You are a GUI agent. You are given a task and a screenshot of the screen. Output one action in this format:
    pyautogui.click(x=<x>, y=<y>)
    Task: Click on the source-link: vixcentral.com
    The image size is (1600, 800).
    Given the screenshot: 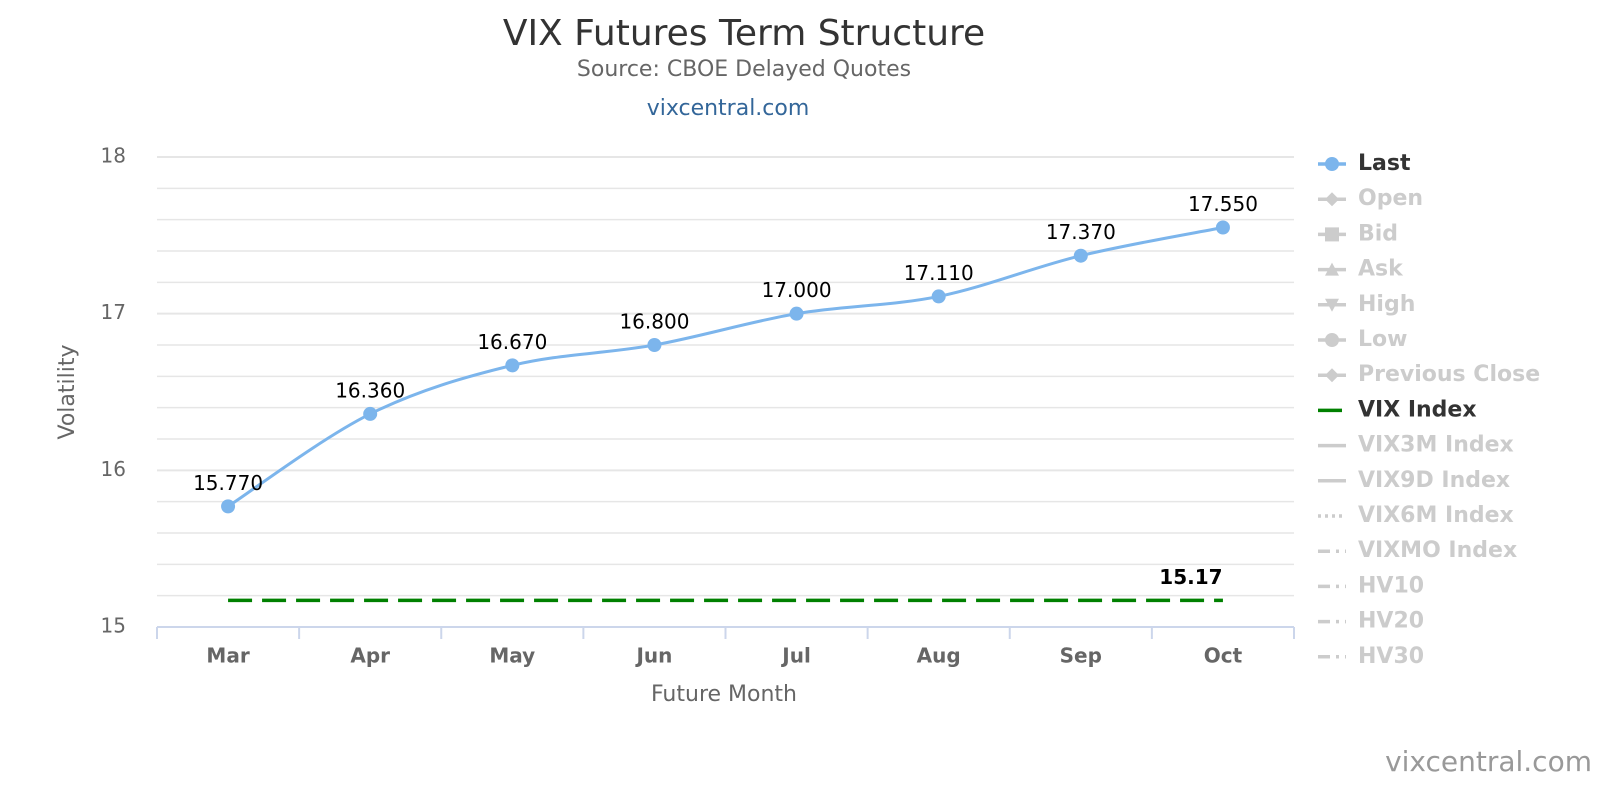 What is the action you would take?
    pyautogui.click(x=728, y=108)
    